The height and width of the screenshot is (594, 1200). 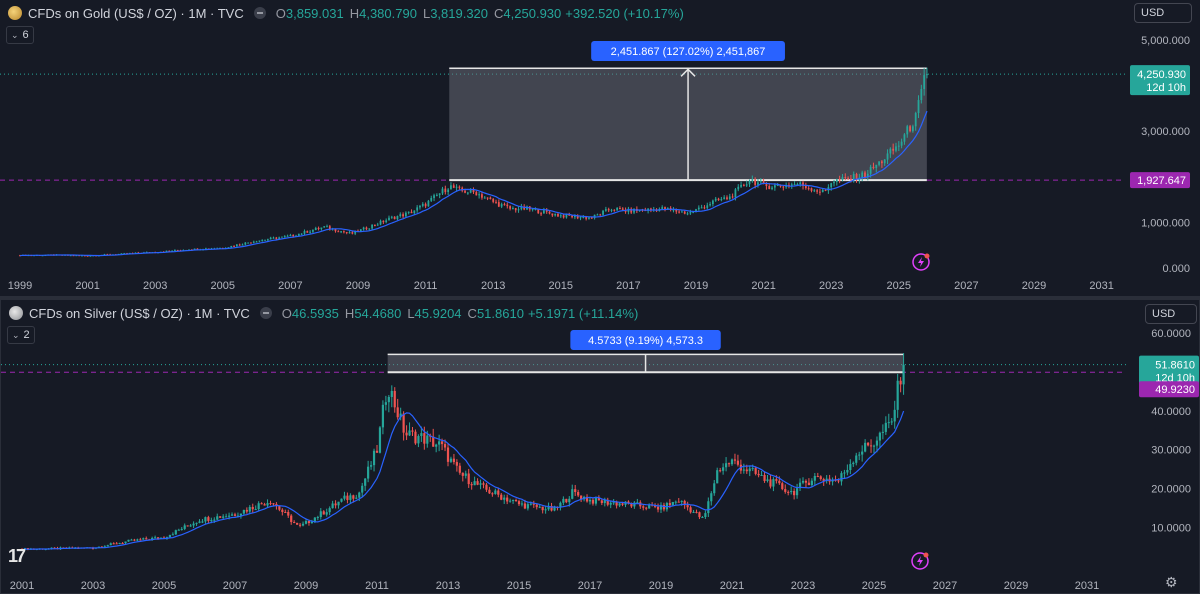 What do you see at coordinates (426, 286) in the screenshot?
I see `time-axis-tick: 2011` at bounding box center [426, 286].